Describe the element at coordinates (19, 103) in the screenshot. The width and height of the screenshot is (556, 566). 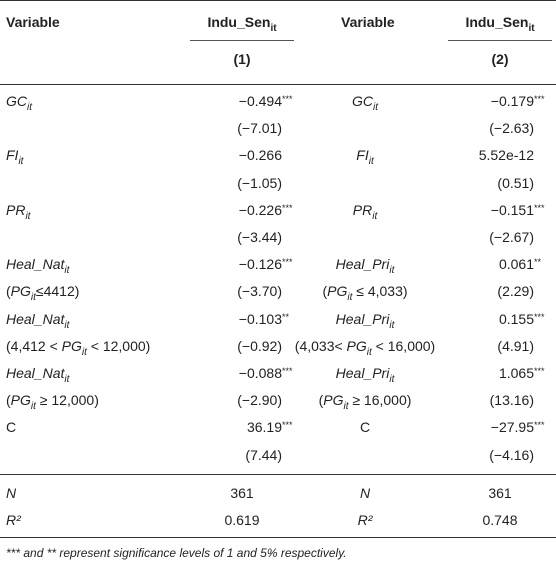
I see `row-0-variable-1: GCit` at that location.